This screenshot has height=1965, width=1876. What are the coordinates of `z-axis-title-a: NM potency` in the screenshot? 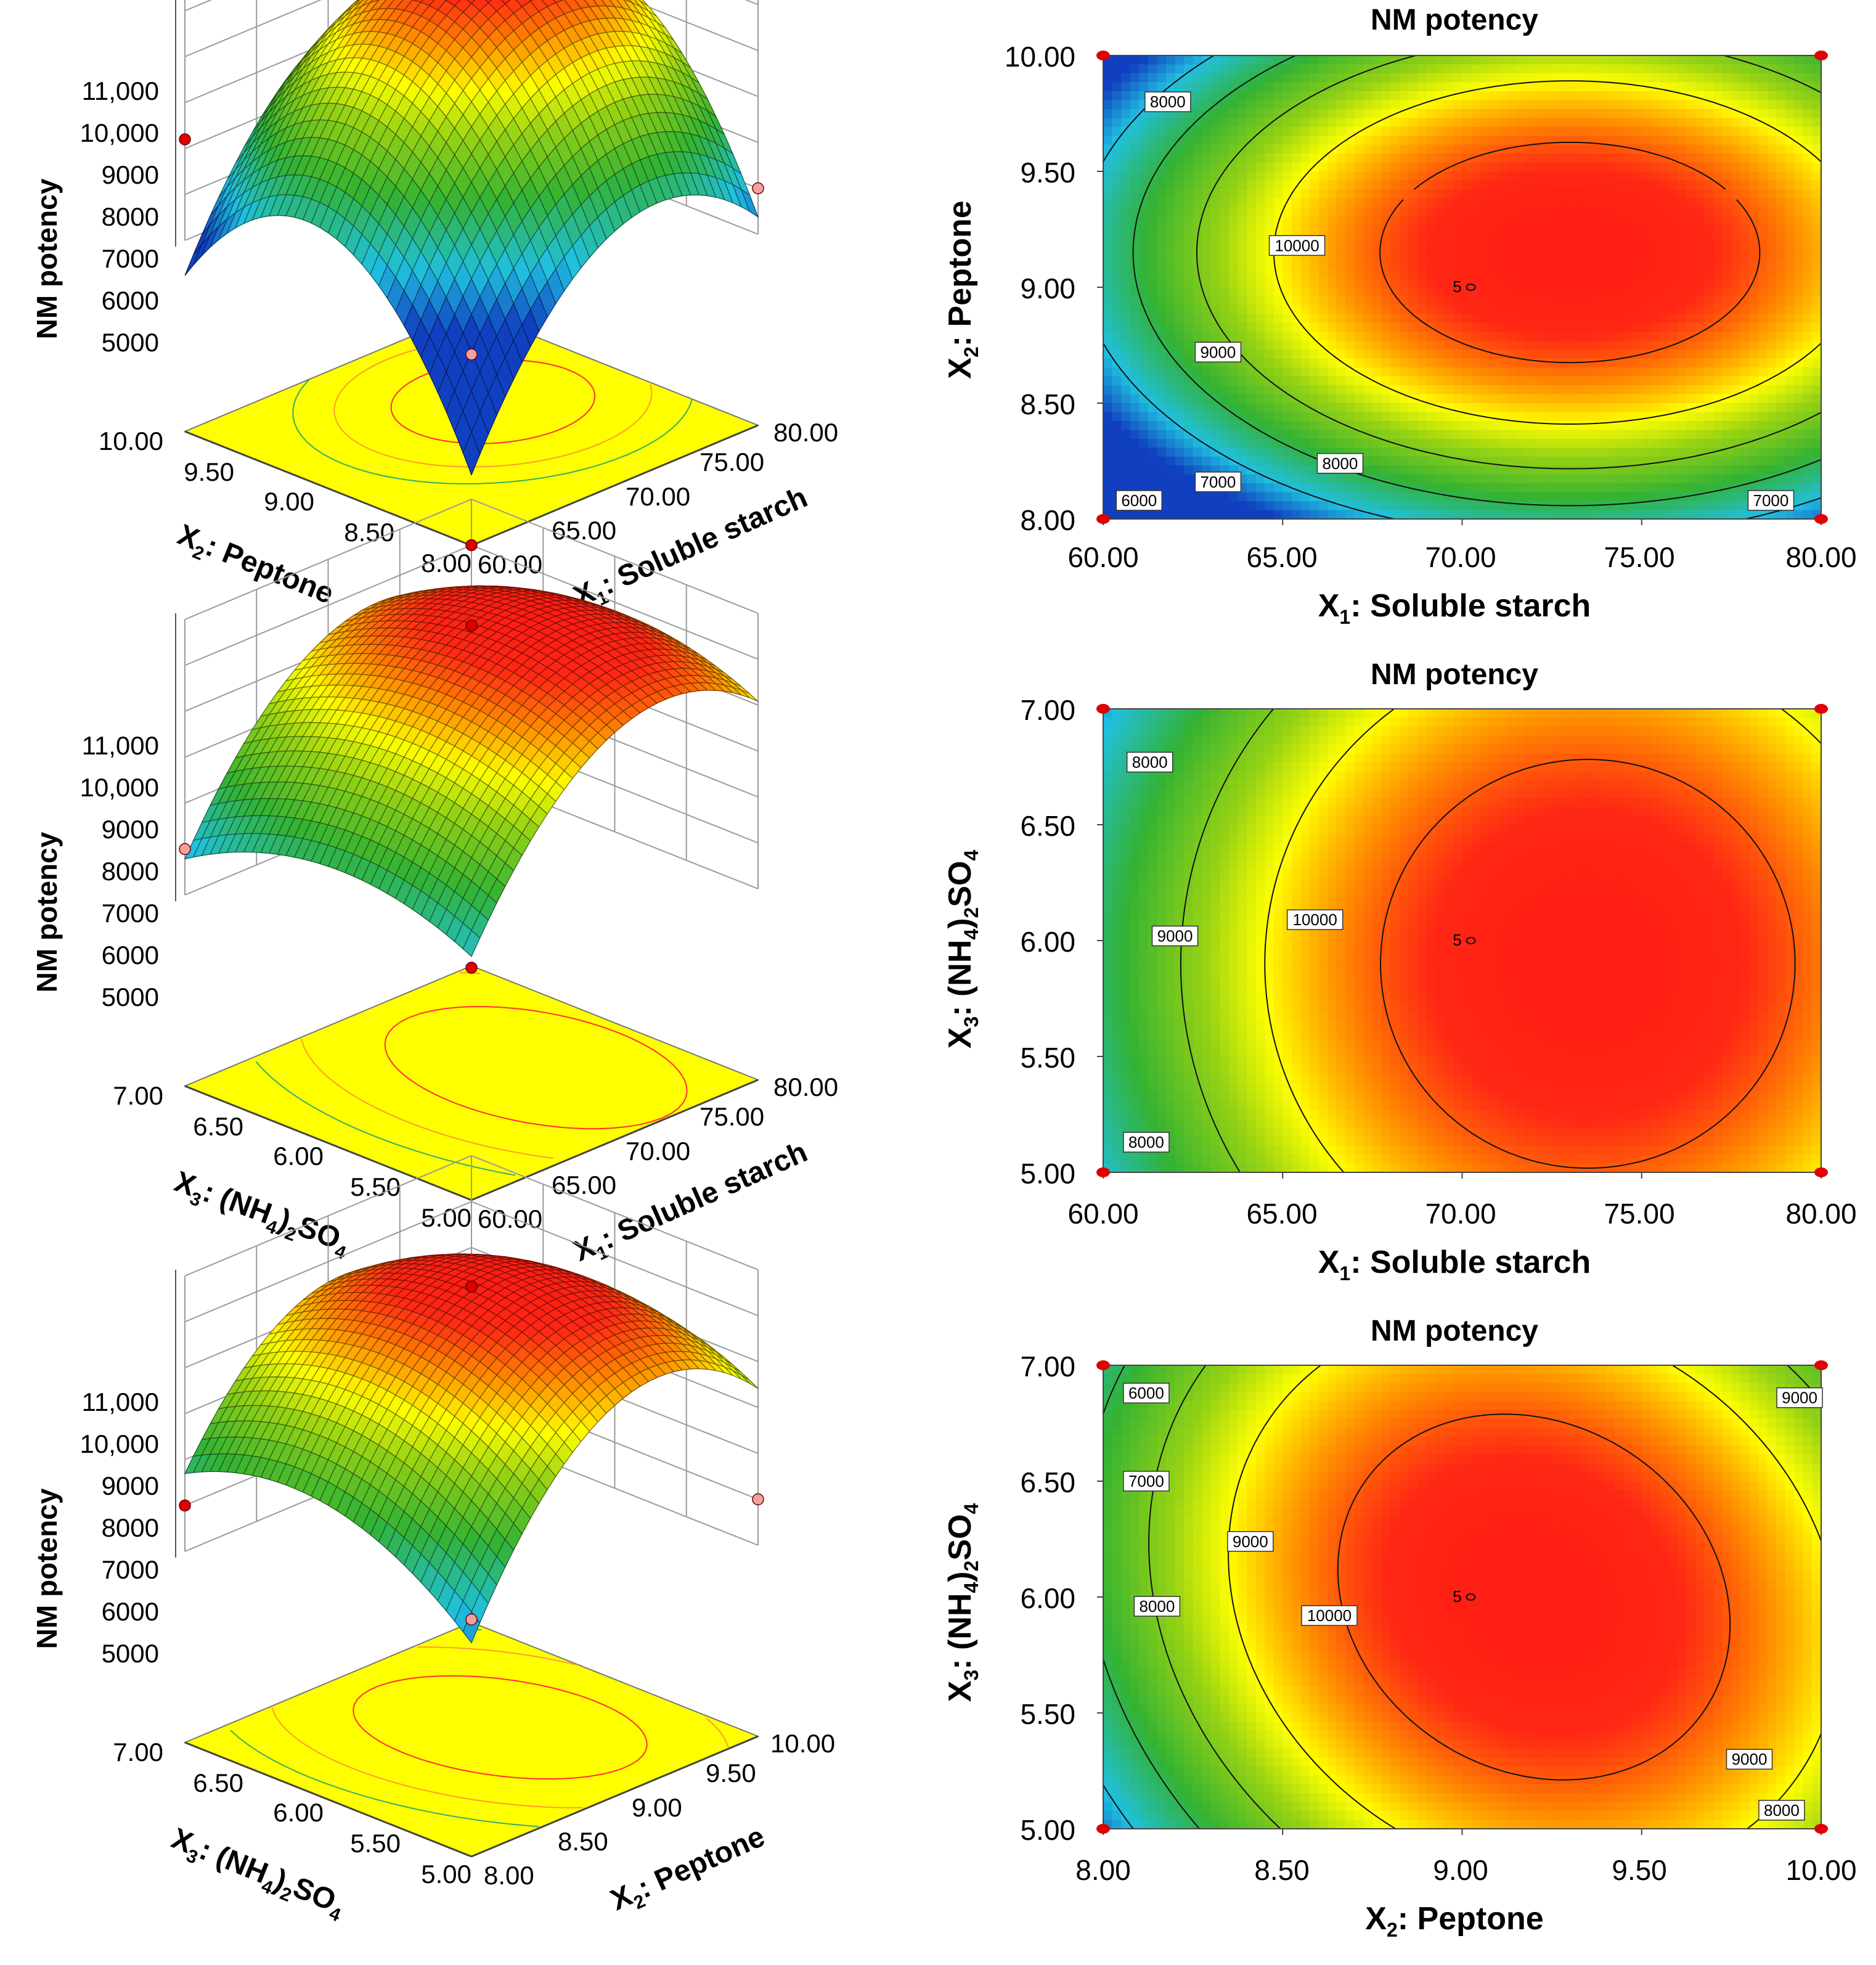 It's located at (47, 258).